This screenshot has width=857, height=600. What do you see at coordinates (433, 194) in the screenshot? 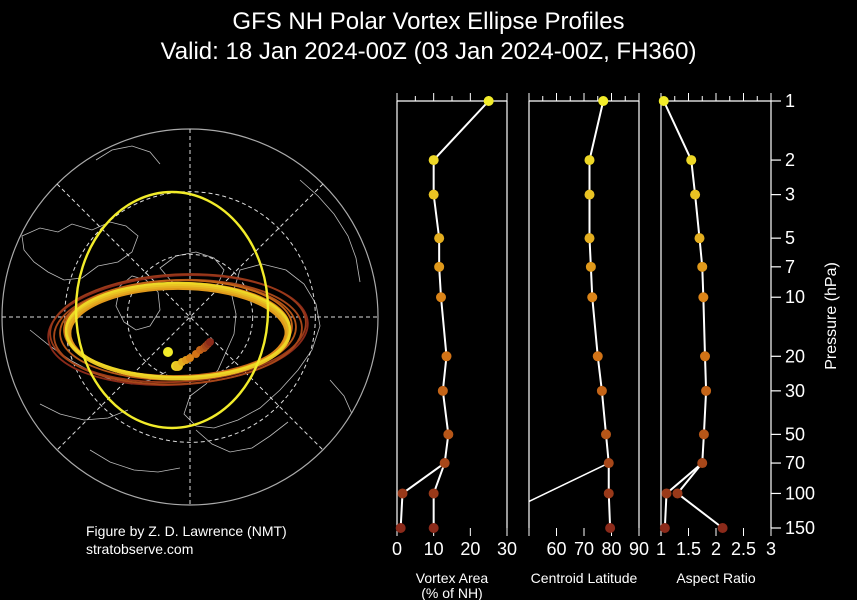
I see `vortex-area-point-3hPa` at bounding box center [433, 194].